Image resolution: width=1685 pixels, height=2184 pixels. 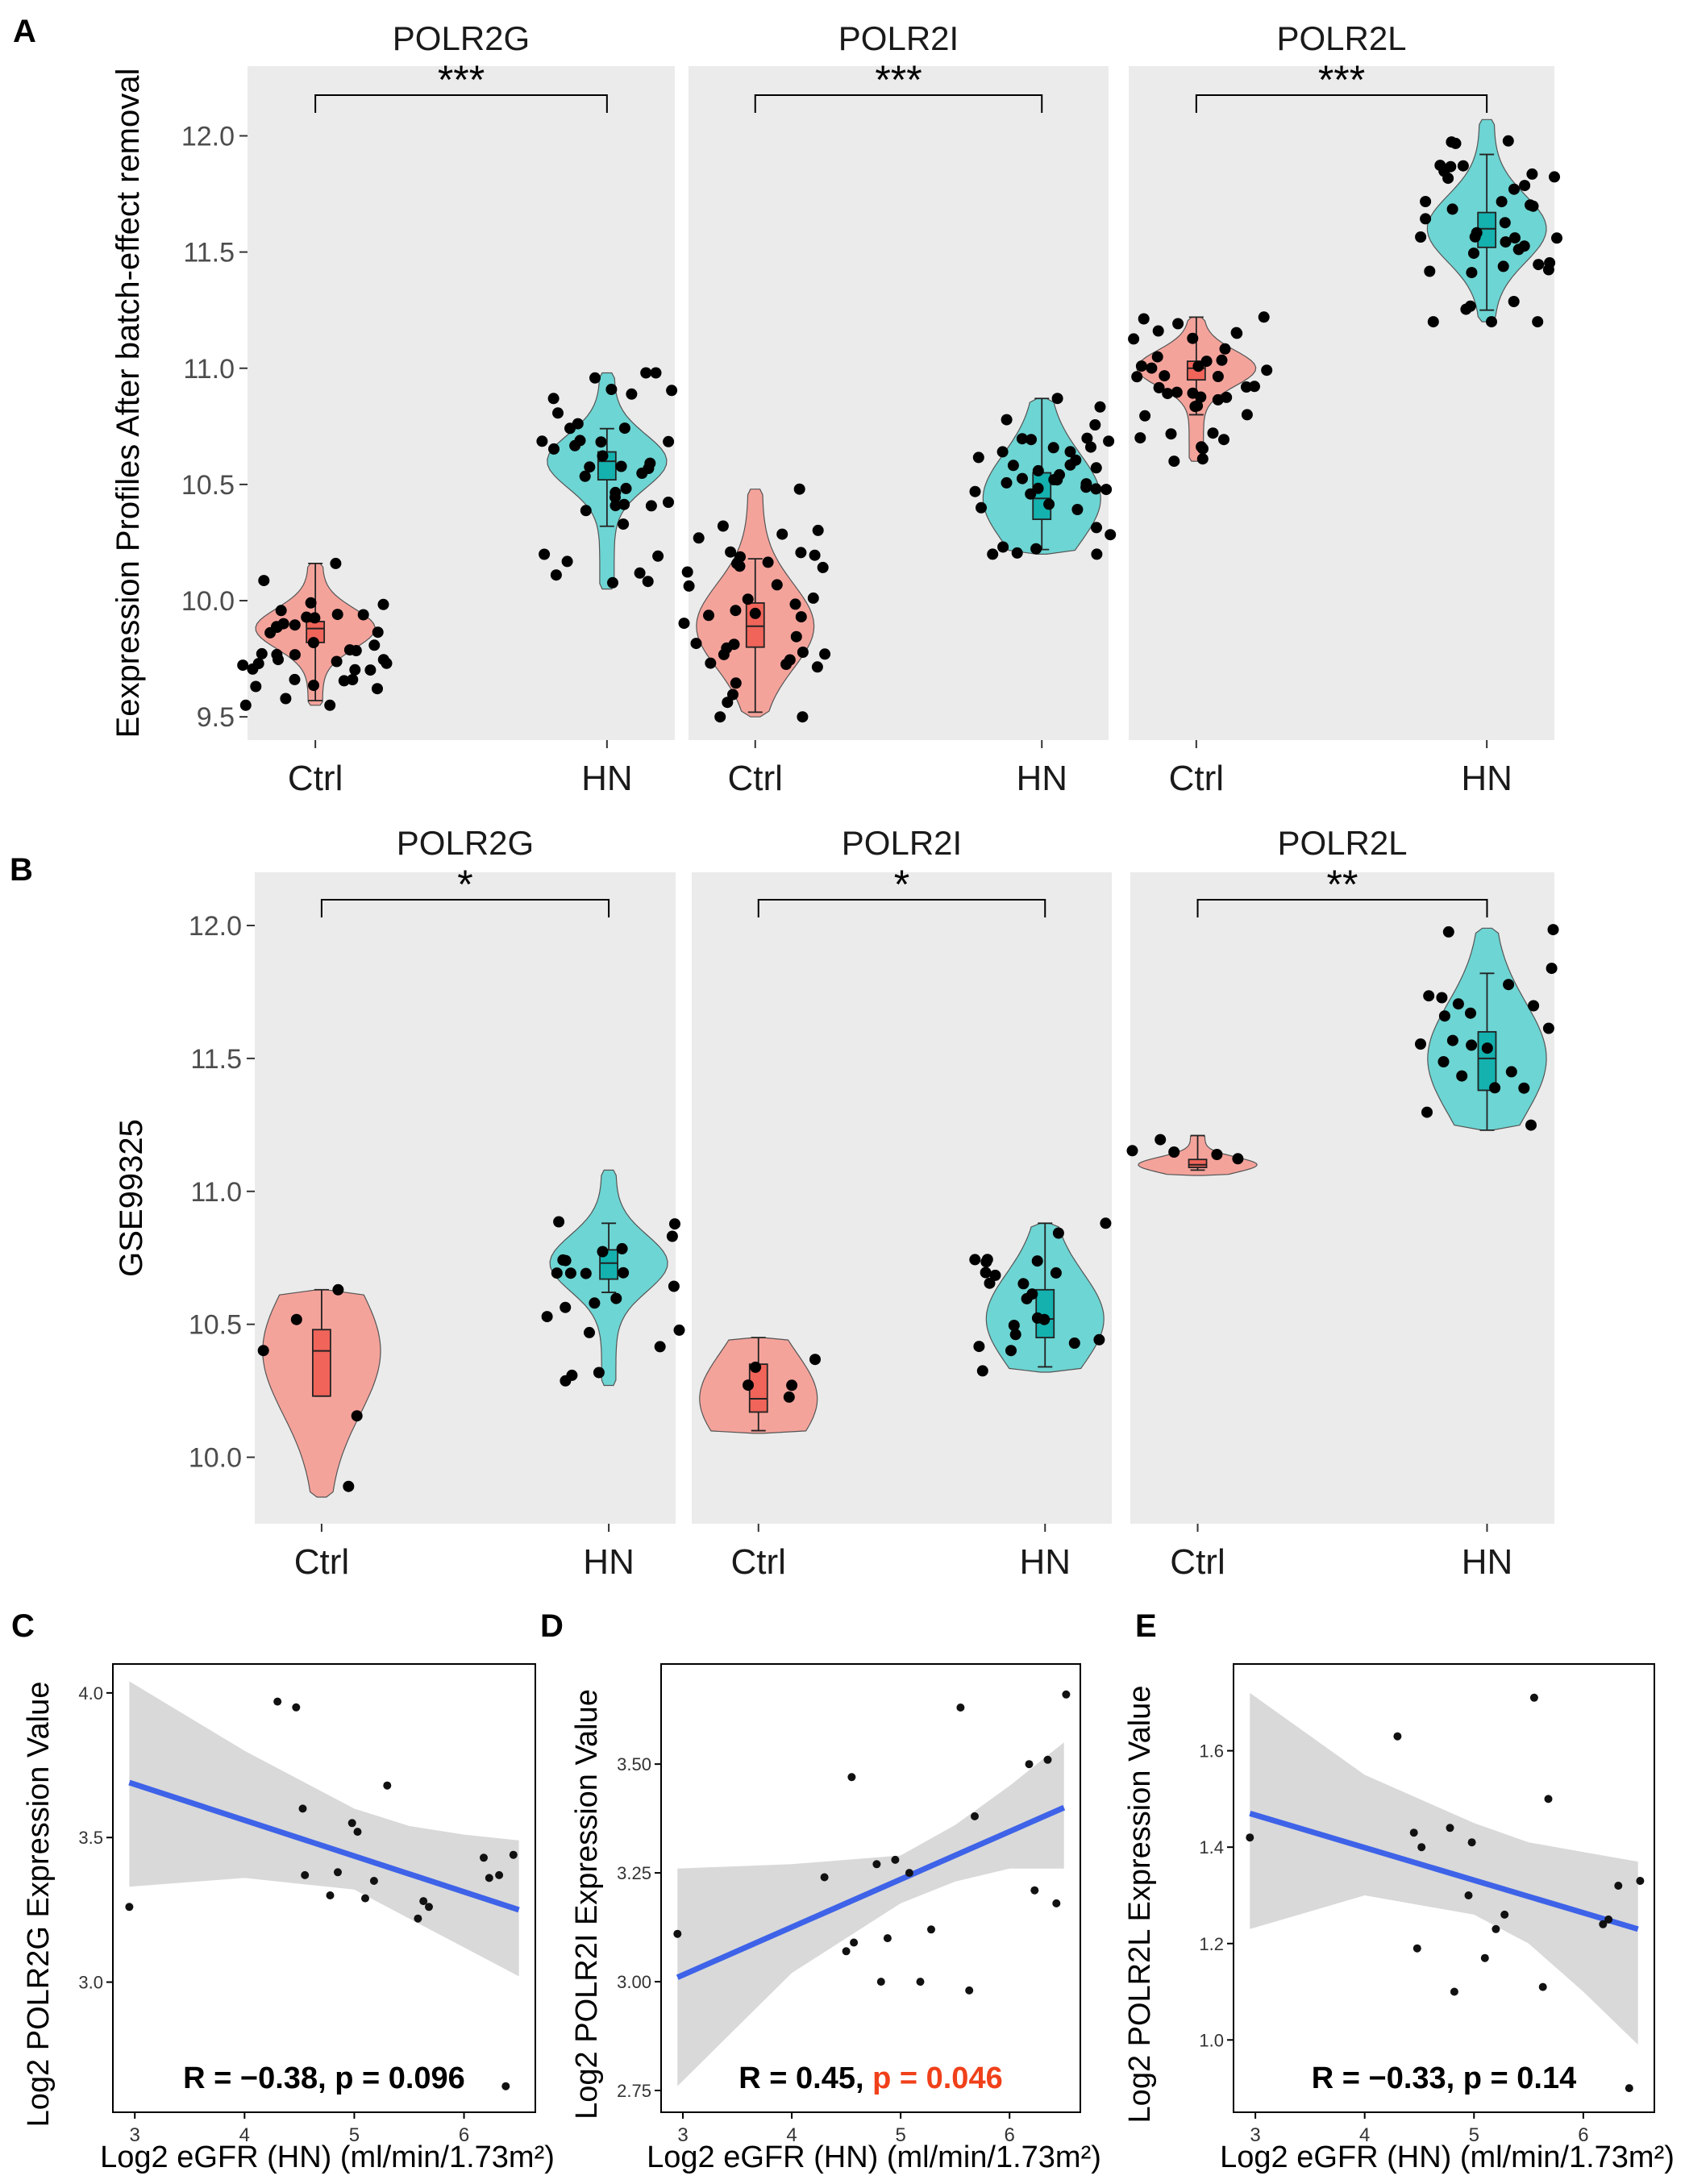 I want to click on d-x-tick-label: 3, so click(x=682, y=2135).